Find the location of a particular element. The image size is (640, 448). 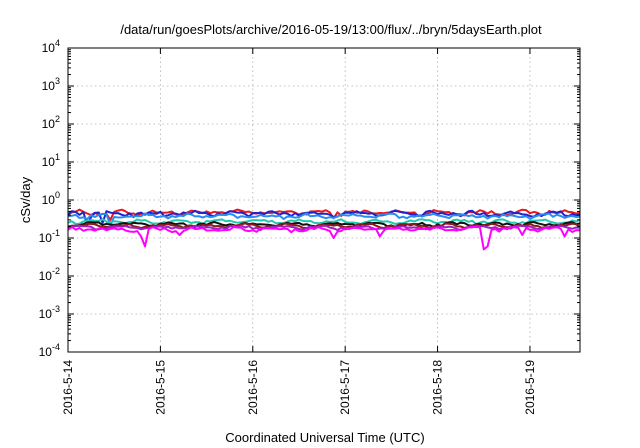

y-tick-label: 10⁻² is located at coordinates (49, 274).